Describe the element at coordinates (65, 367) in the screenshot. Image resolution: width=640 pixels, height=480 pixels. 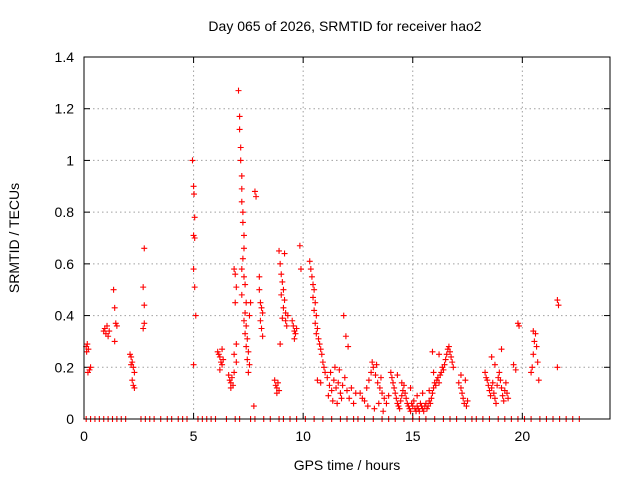
I see `y-tick-label: 0.2` at that location.